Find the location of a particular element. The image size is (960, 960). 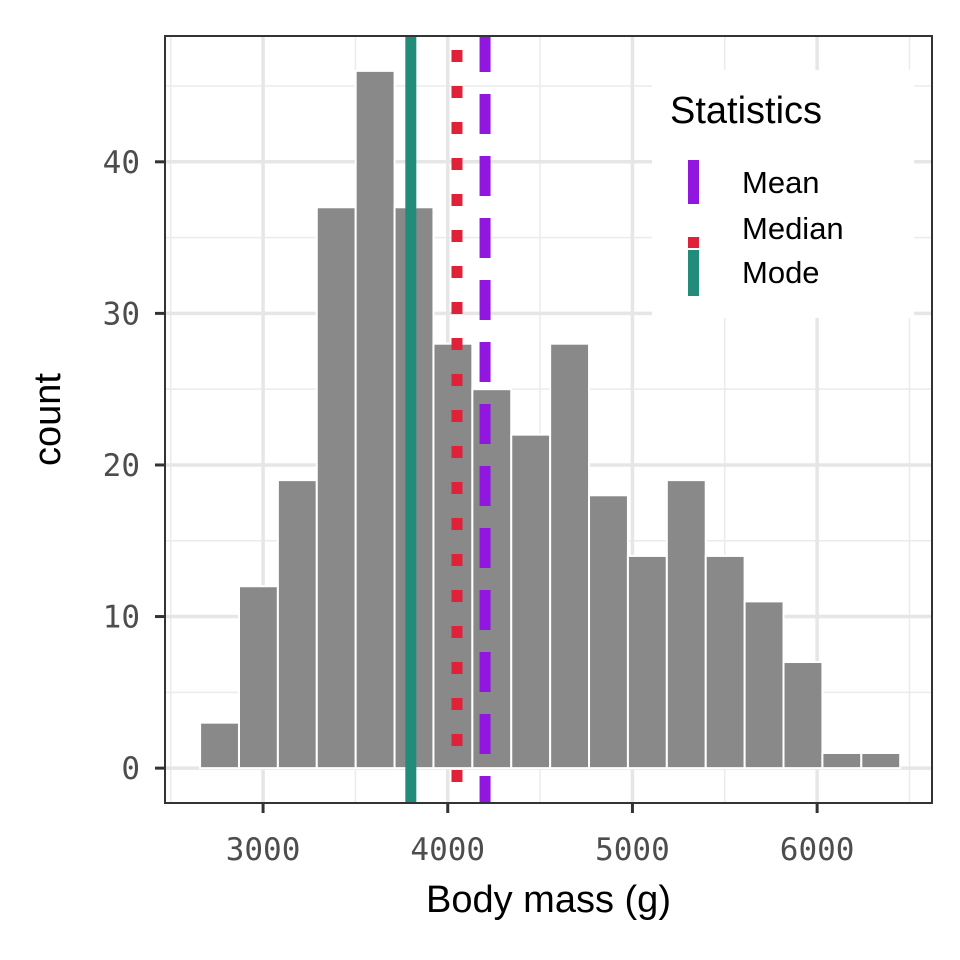

x-tick-label: 5000 is located at coordinates (632, 850).